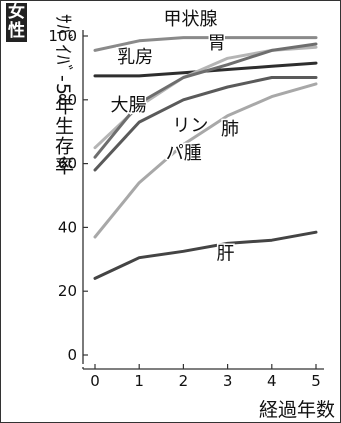 The height and width of the screenshot is (423, 341). I want to click on y-tick-label: 80, so click(67, 100).